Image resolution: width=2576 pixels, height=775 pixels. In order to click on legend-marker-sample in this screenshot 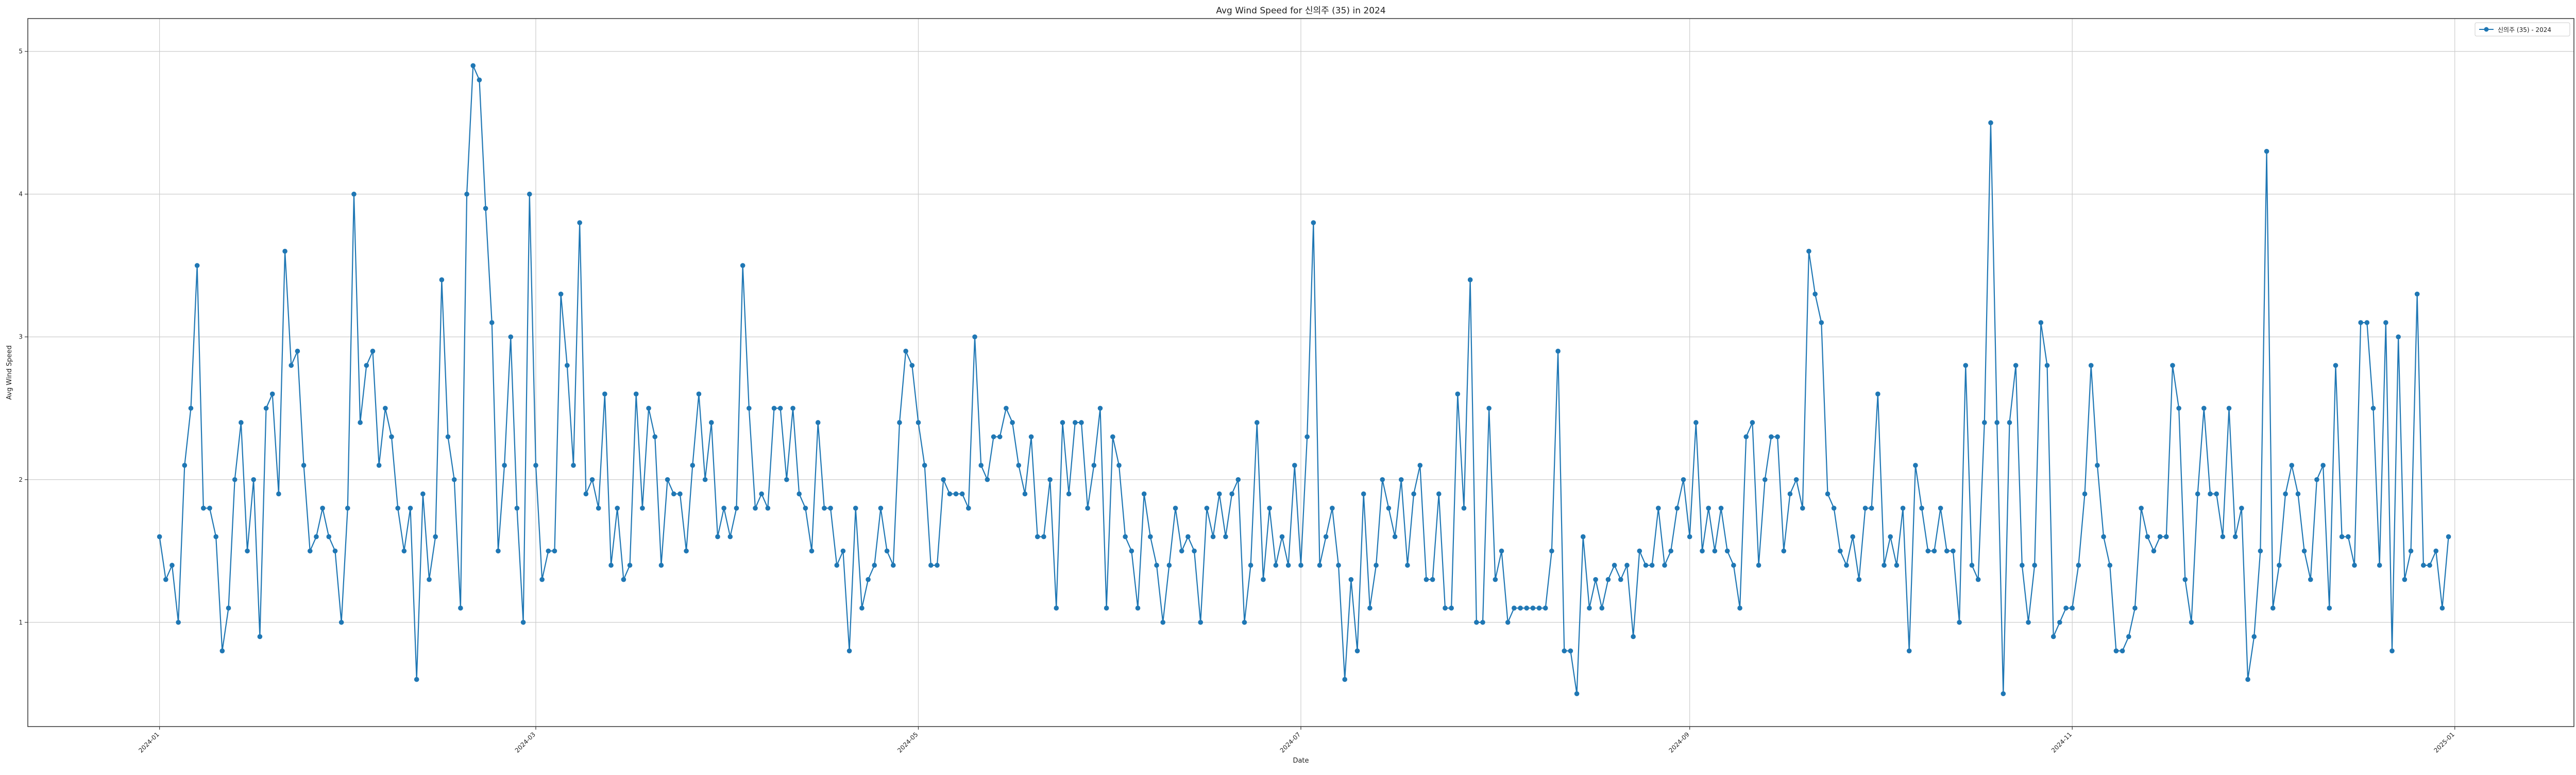, I will do `click(2486, 29)`.